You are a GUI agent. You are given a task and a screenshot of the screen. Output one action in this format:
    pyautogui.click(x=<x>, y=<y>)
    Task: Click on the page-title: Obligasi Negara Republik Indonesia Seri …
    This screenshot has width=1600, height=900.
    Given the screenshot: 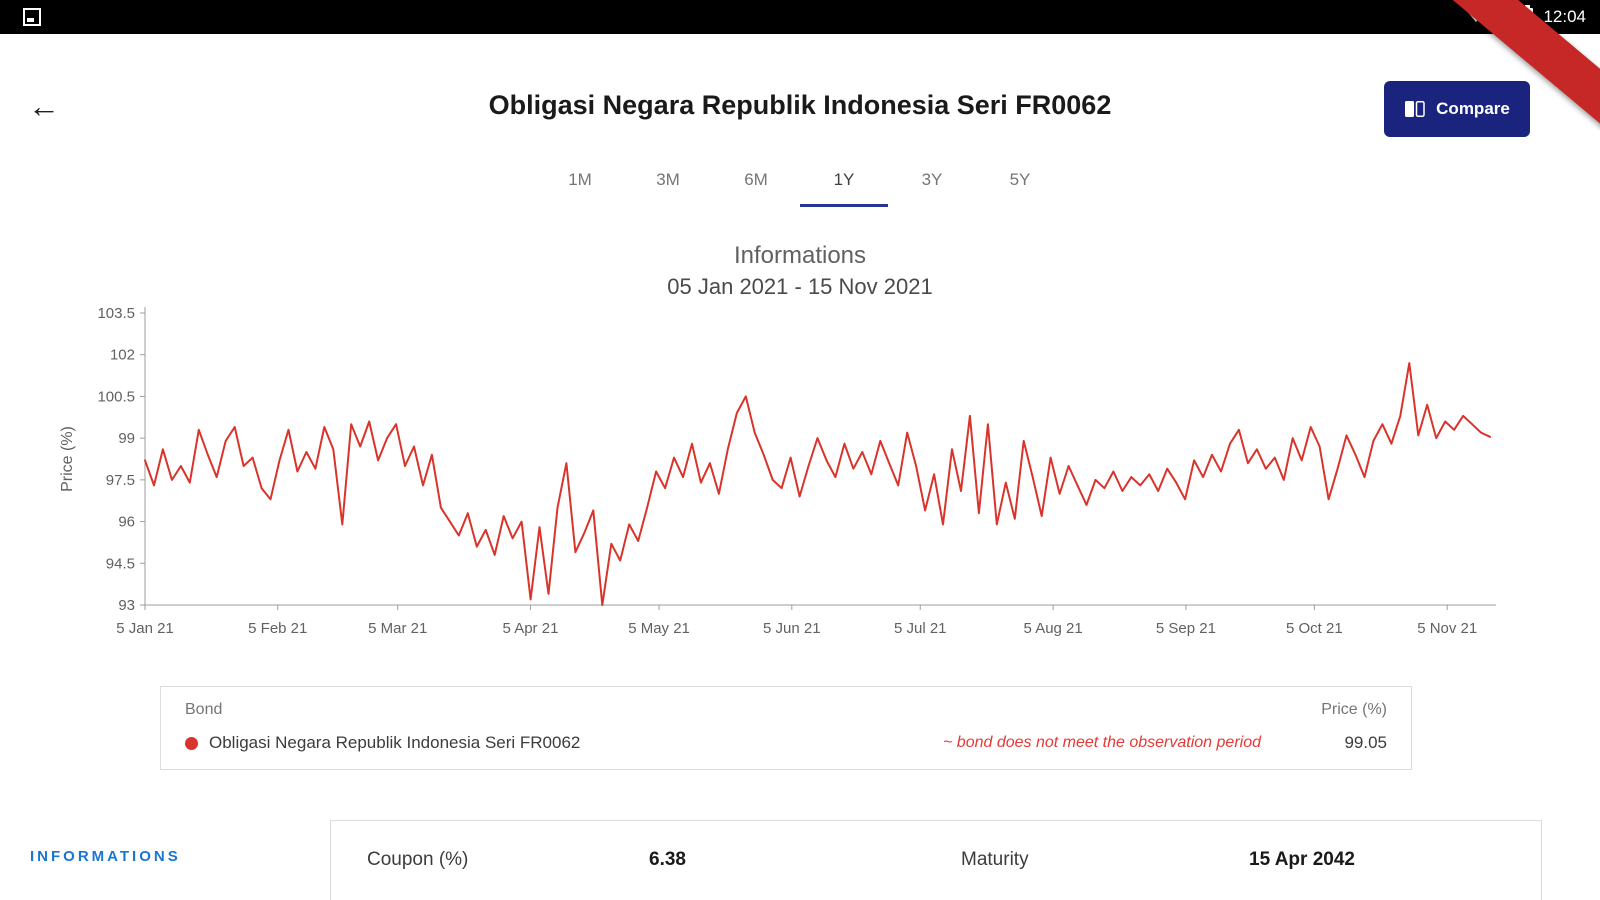 What is the action you would take?
    pyautogui.click(x=800, y=105)
    